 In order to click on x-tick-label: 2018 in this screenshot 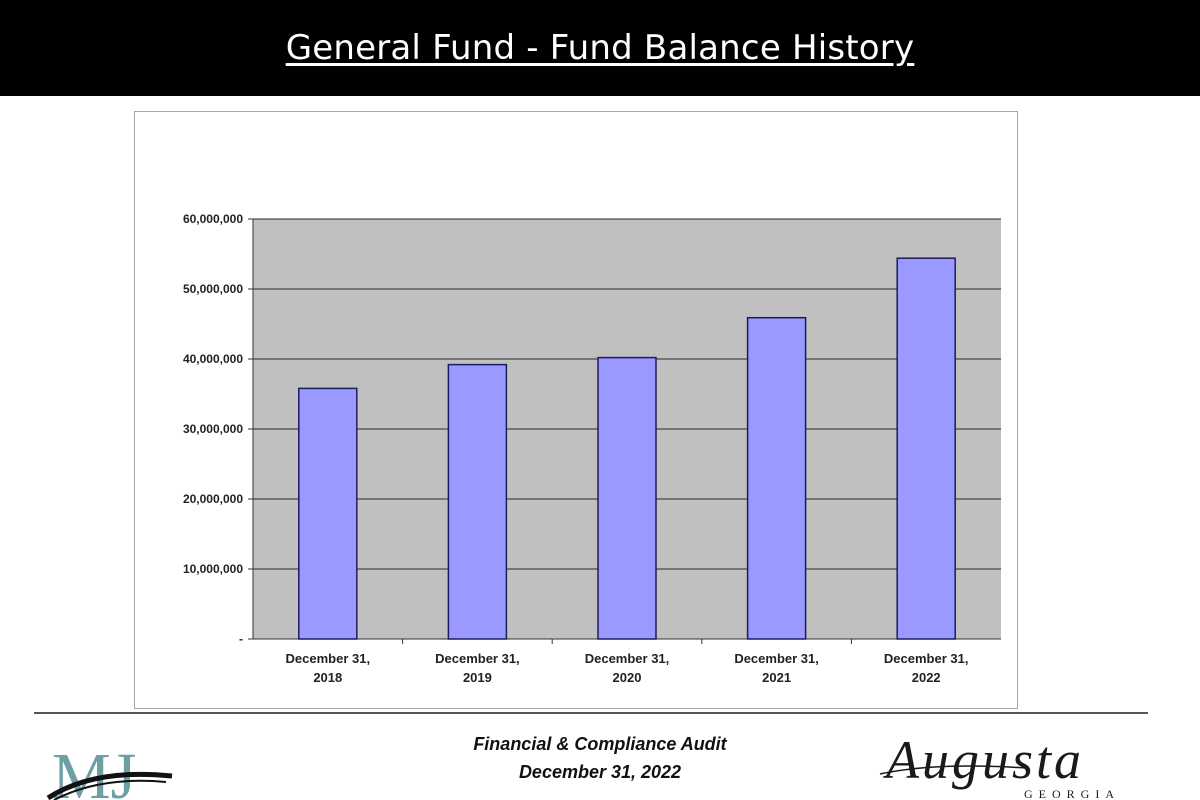, I will do `click(327, 677)`.